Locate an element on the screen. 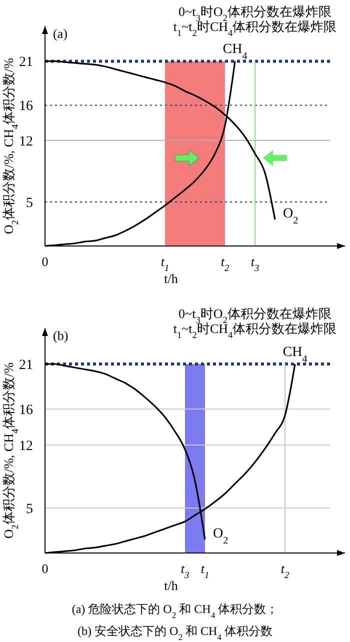 The height and width of the screenshot is (642, 350). text: (b) 安全状态下的 O$_{2}$ 和 CH$_{4}$ 体积分数 is located at coordinates (175, 633).